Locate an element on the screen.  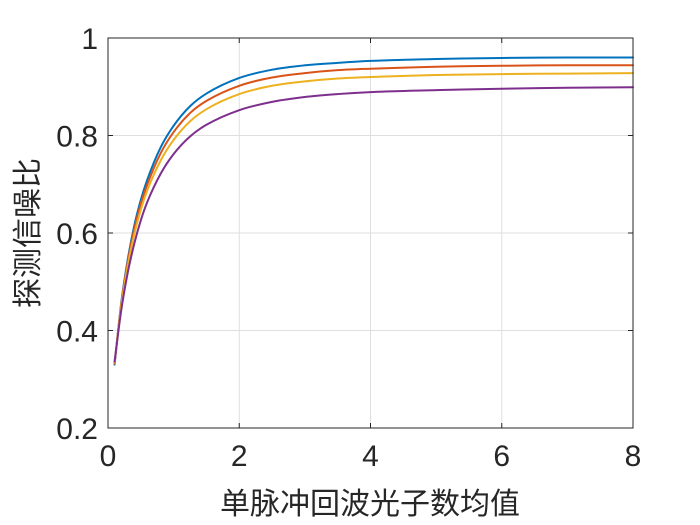
x-tick-label: 0 is located at coordinates (108, 456).